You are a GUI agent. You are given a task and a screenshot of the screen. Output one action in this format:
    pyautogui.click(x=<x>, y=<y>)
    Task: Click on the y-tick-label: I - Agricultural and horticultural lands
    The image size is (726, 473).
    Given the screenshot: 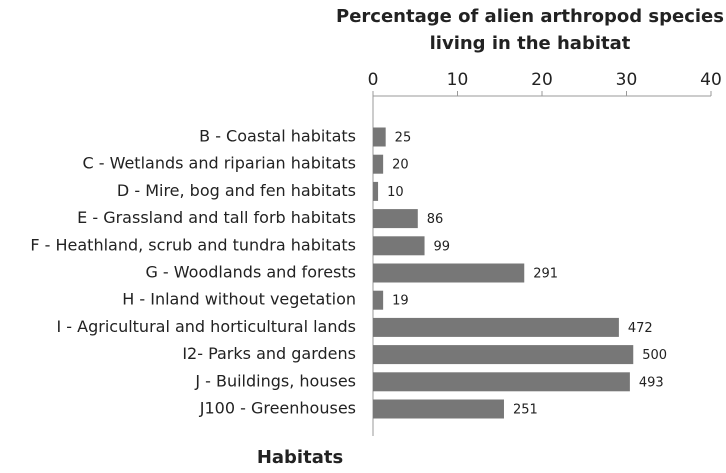 What is the action you would take?
    pyautogui.click(x=206, y=326)
    